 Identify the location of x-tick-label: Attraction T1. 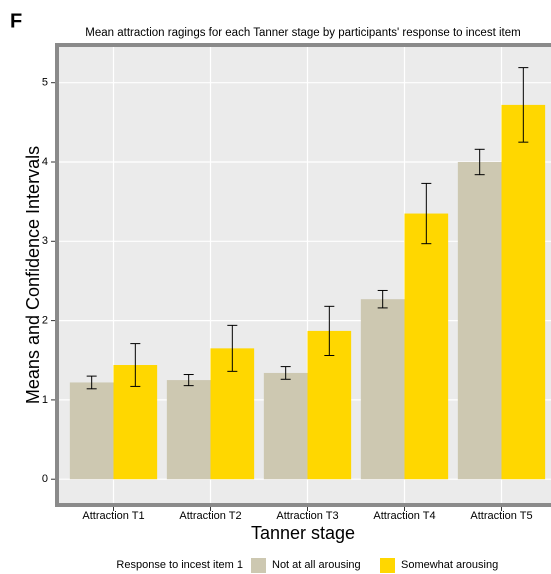
(113, 516).